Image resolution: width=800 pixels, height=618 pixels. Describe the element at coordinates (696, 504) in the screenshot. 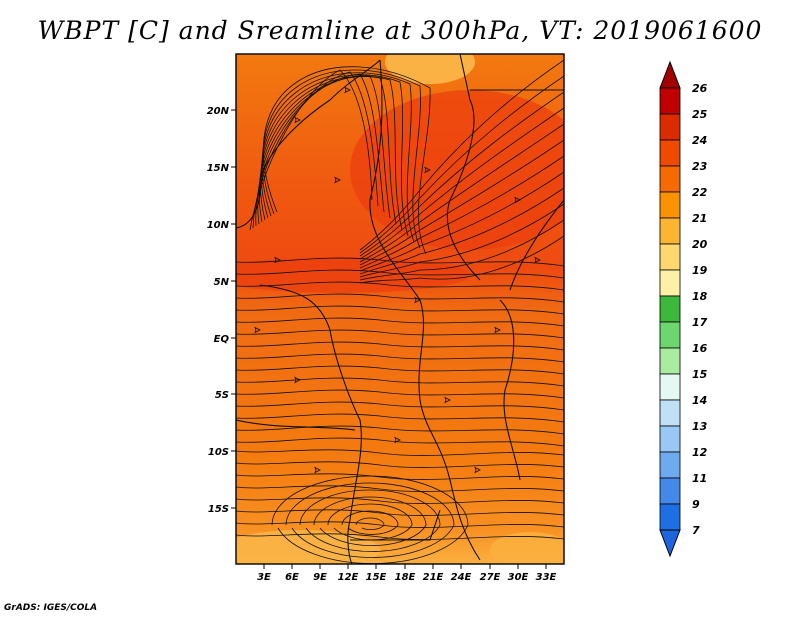

I see `colorbar-label: 9` at that location.